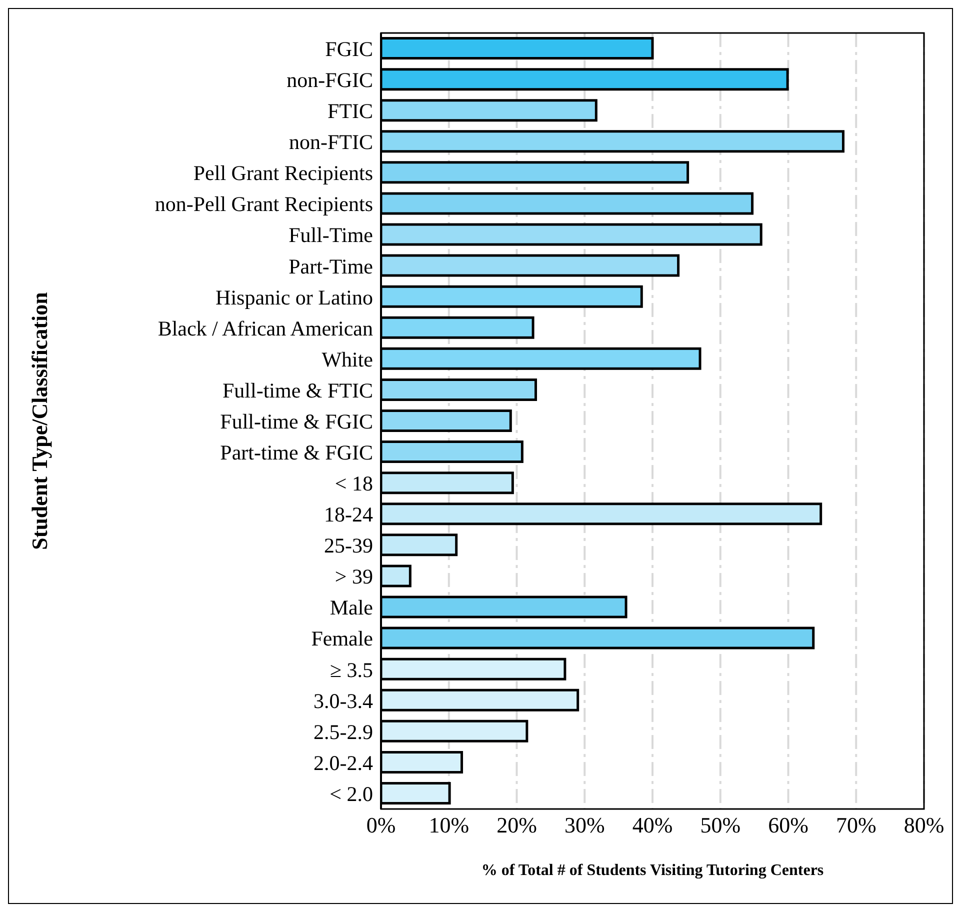  What do you see at coordinates (344, 700) in the screenshot?
I see `y-tick-label: 3.0-3.4` at bounding box center [344, 700].